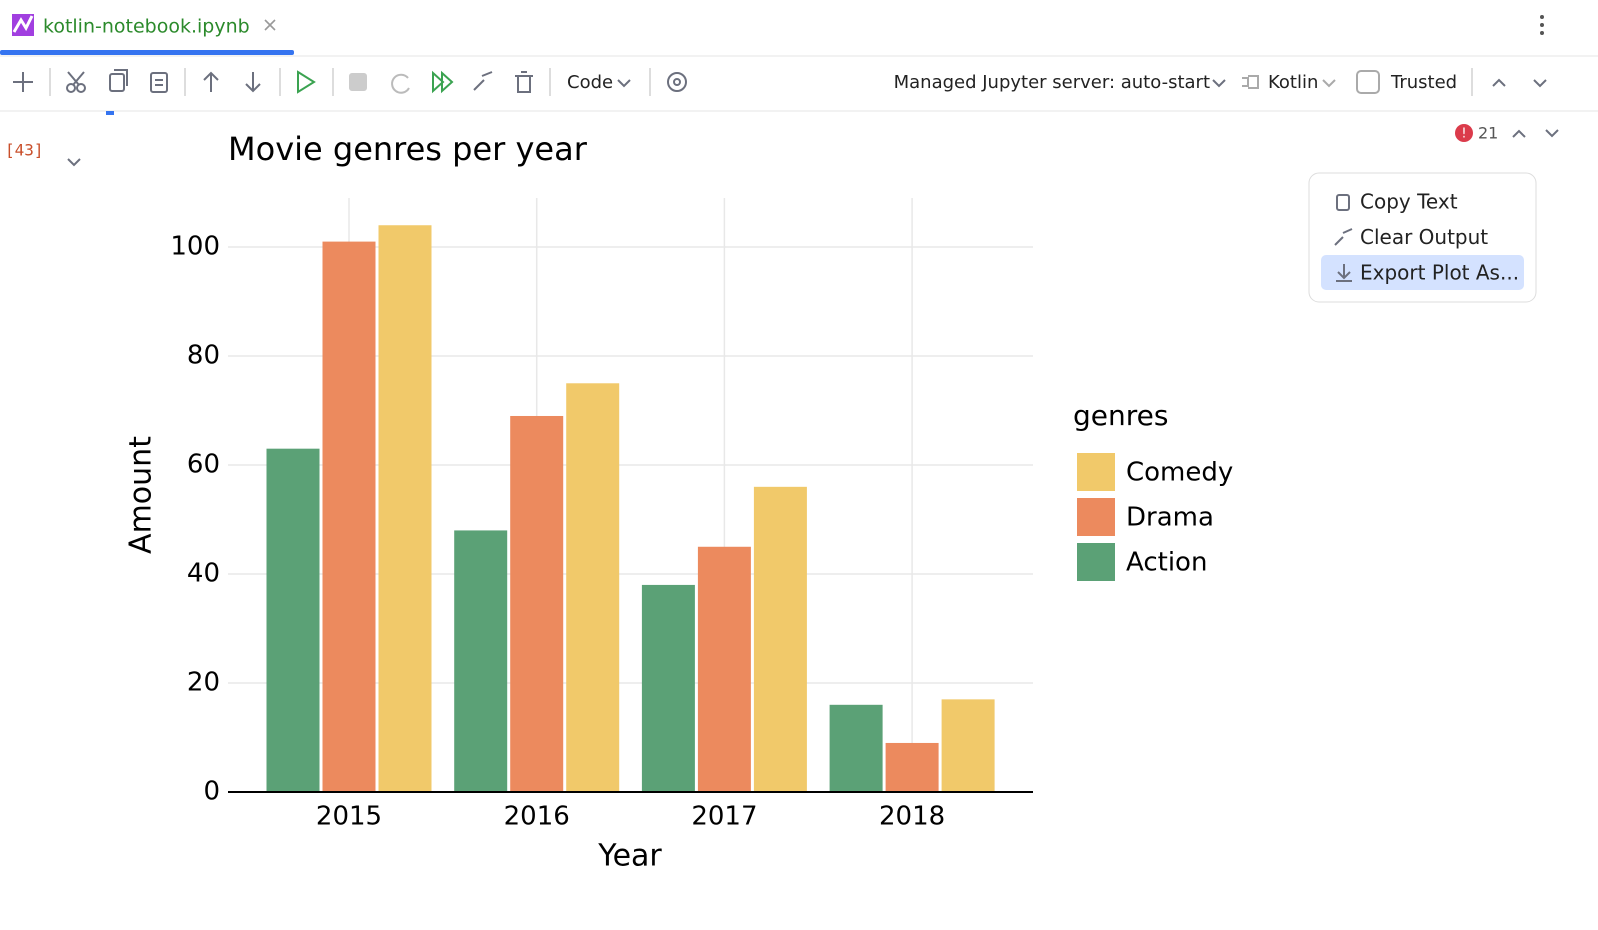 The image size is (1598, 930). I want to click on cell-type: Code, so click(590, 82).